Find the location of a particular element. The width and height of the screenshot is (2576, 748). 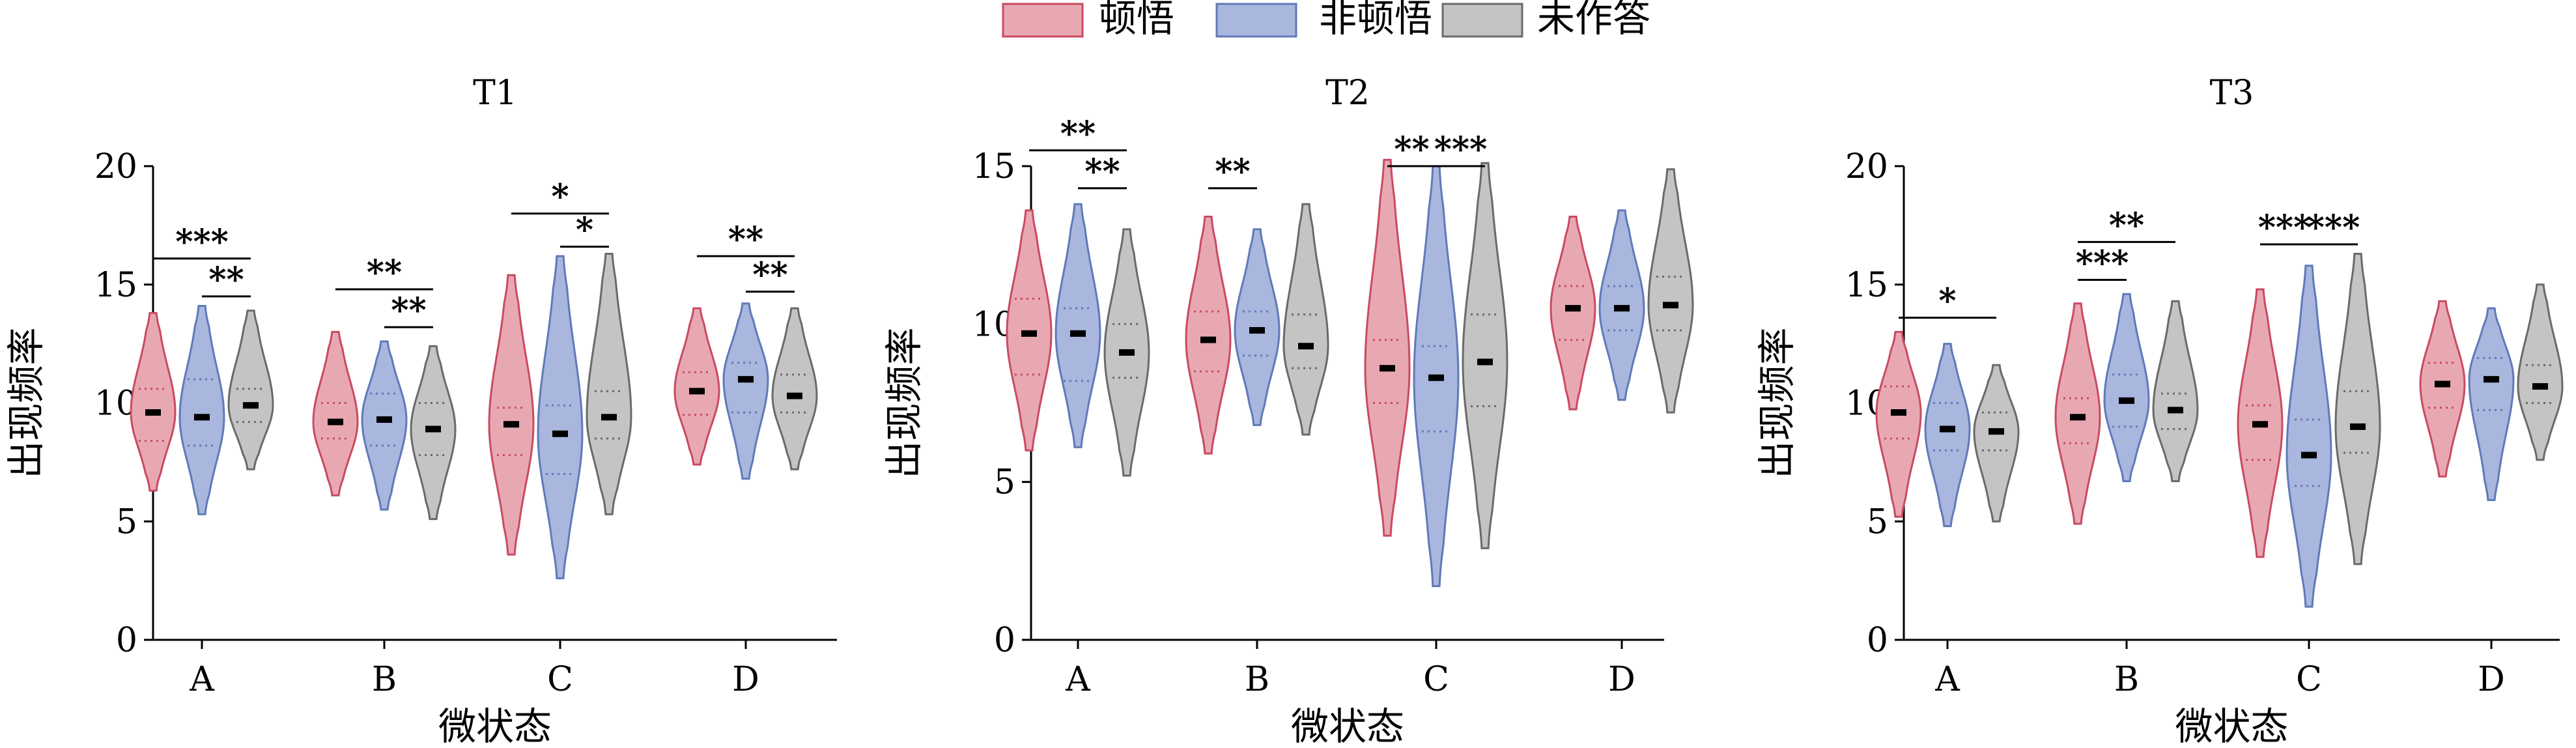

violin-t2-d-s0 is located at coordinates (1573, 313).